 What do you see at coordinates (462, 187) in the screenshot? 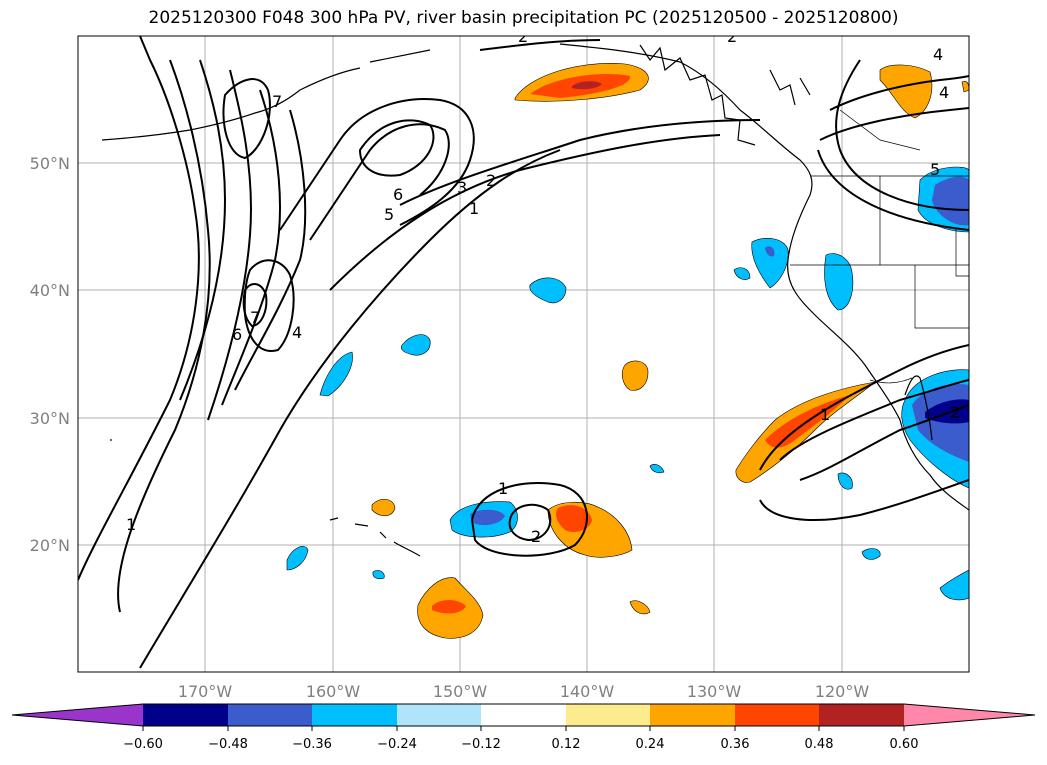
I see `contour-label: 3` at bounding box center [462, 187].